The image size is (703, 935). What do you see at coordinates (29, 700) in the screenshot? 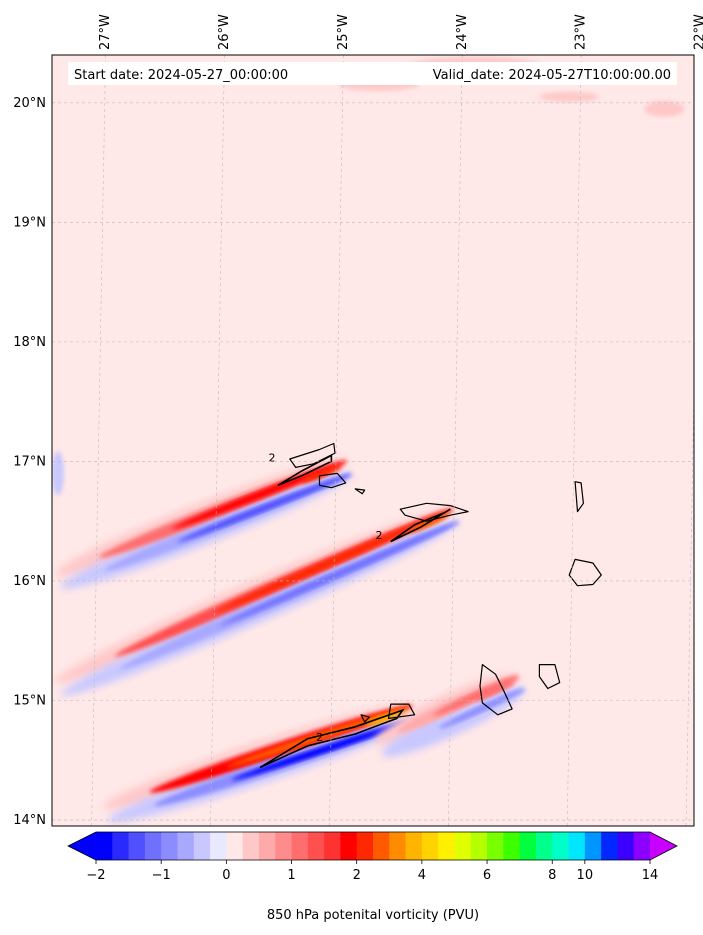
I see `y-tick-label: 15°N` at bounding box center [29, 700].